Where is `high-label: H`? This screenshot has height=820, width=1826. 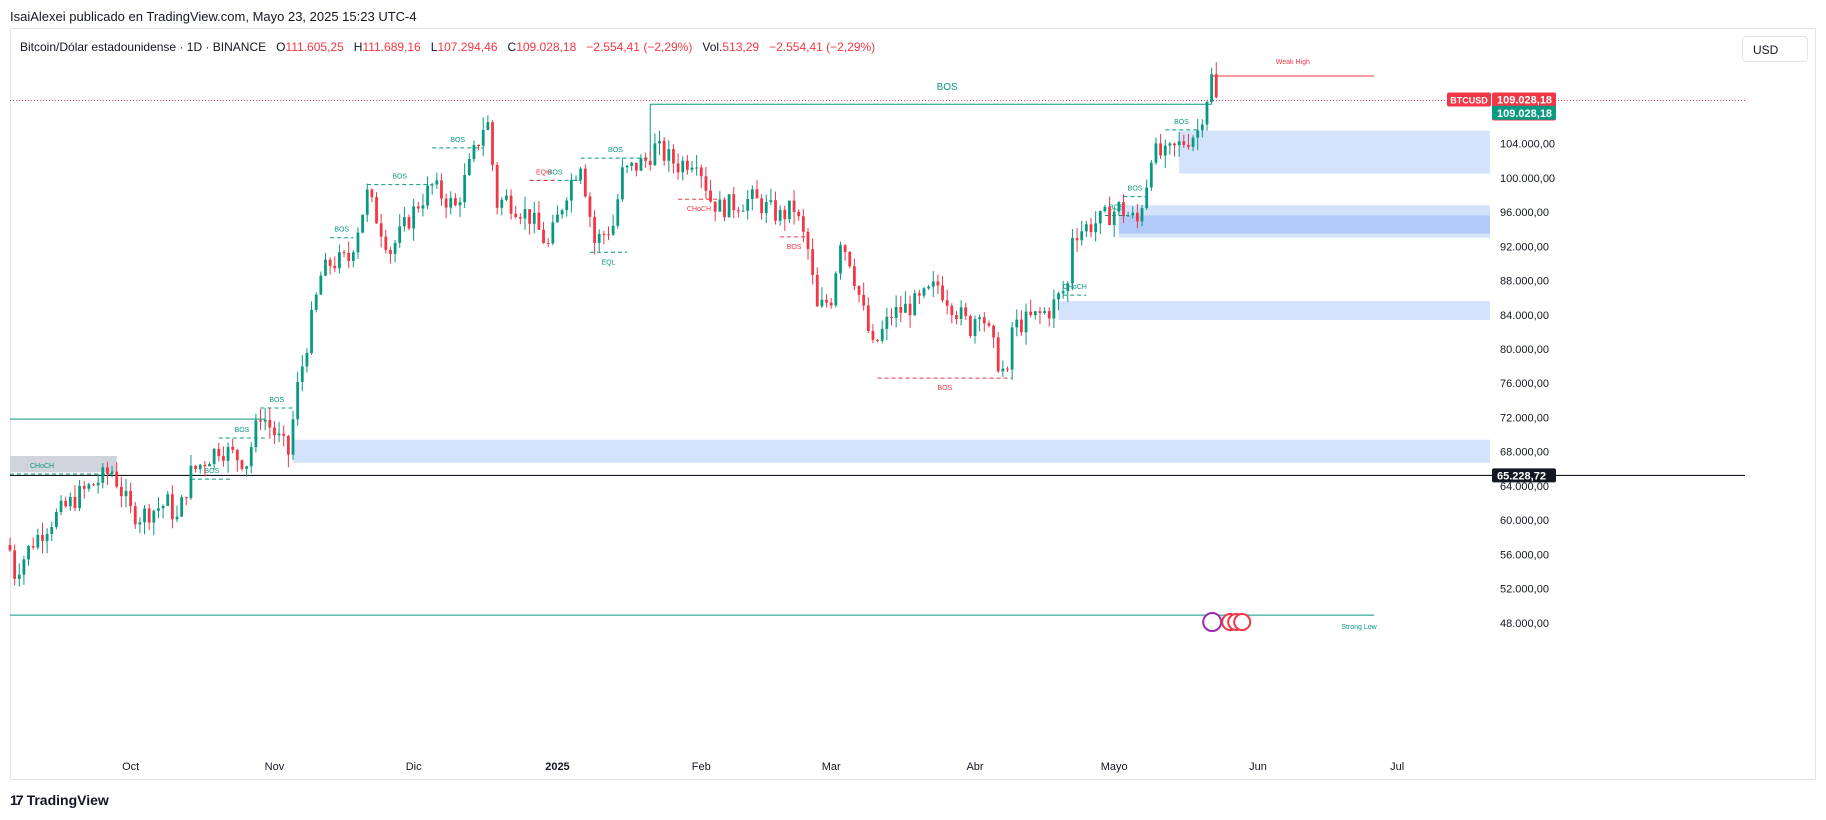
high-label: H is located at coordinates (358, 47).